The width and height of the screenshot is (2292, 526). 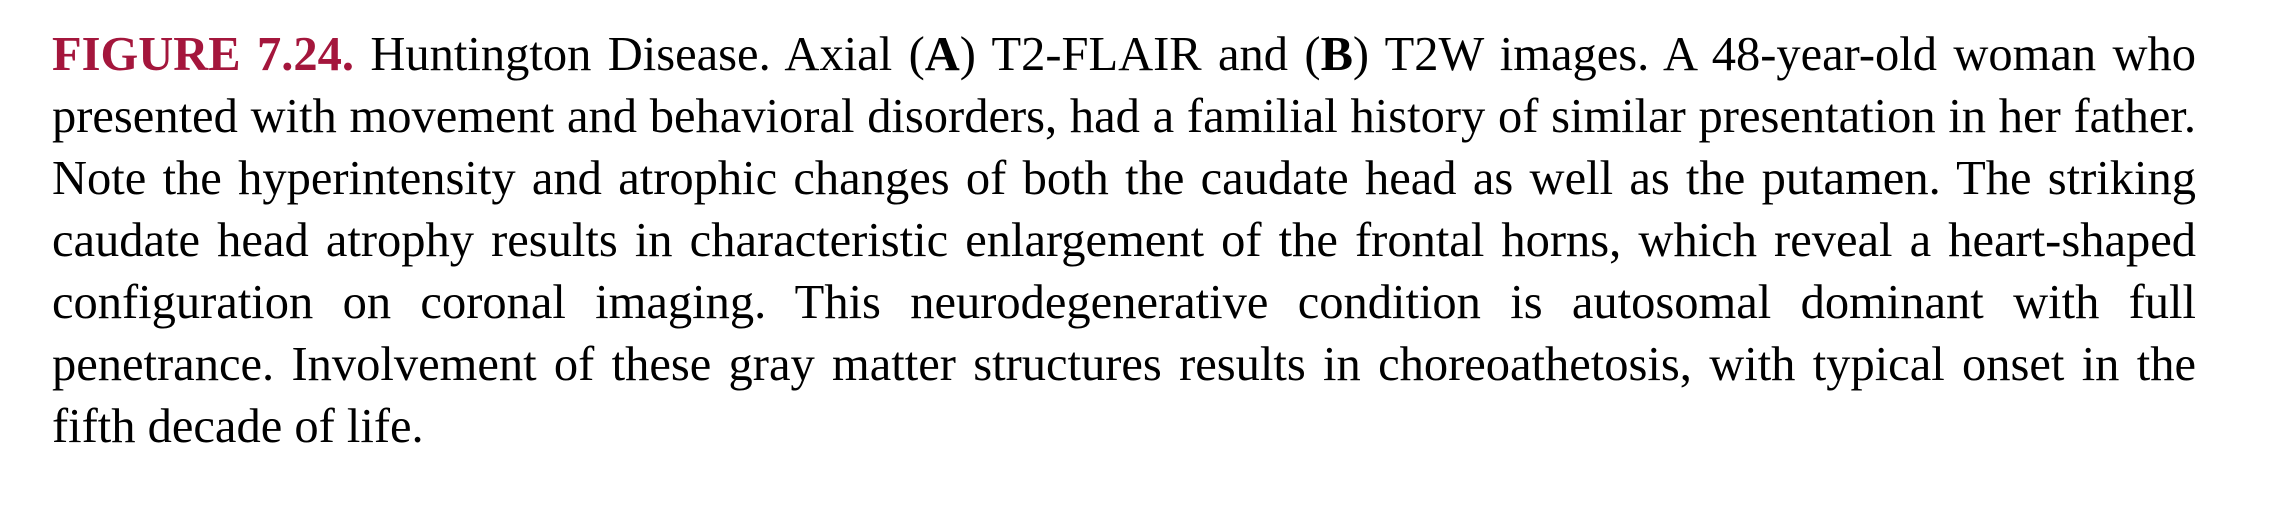 I want to click on axial-text: Axial, so click(x=838, y=54).